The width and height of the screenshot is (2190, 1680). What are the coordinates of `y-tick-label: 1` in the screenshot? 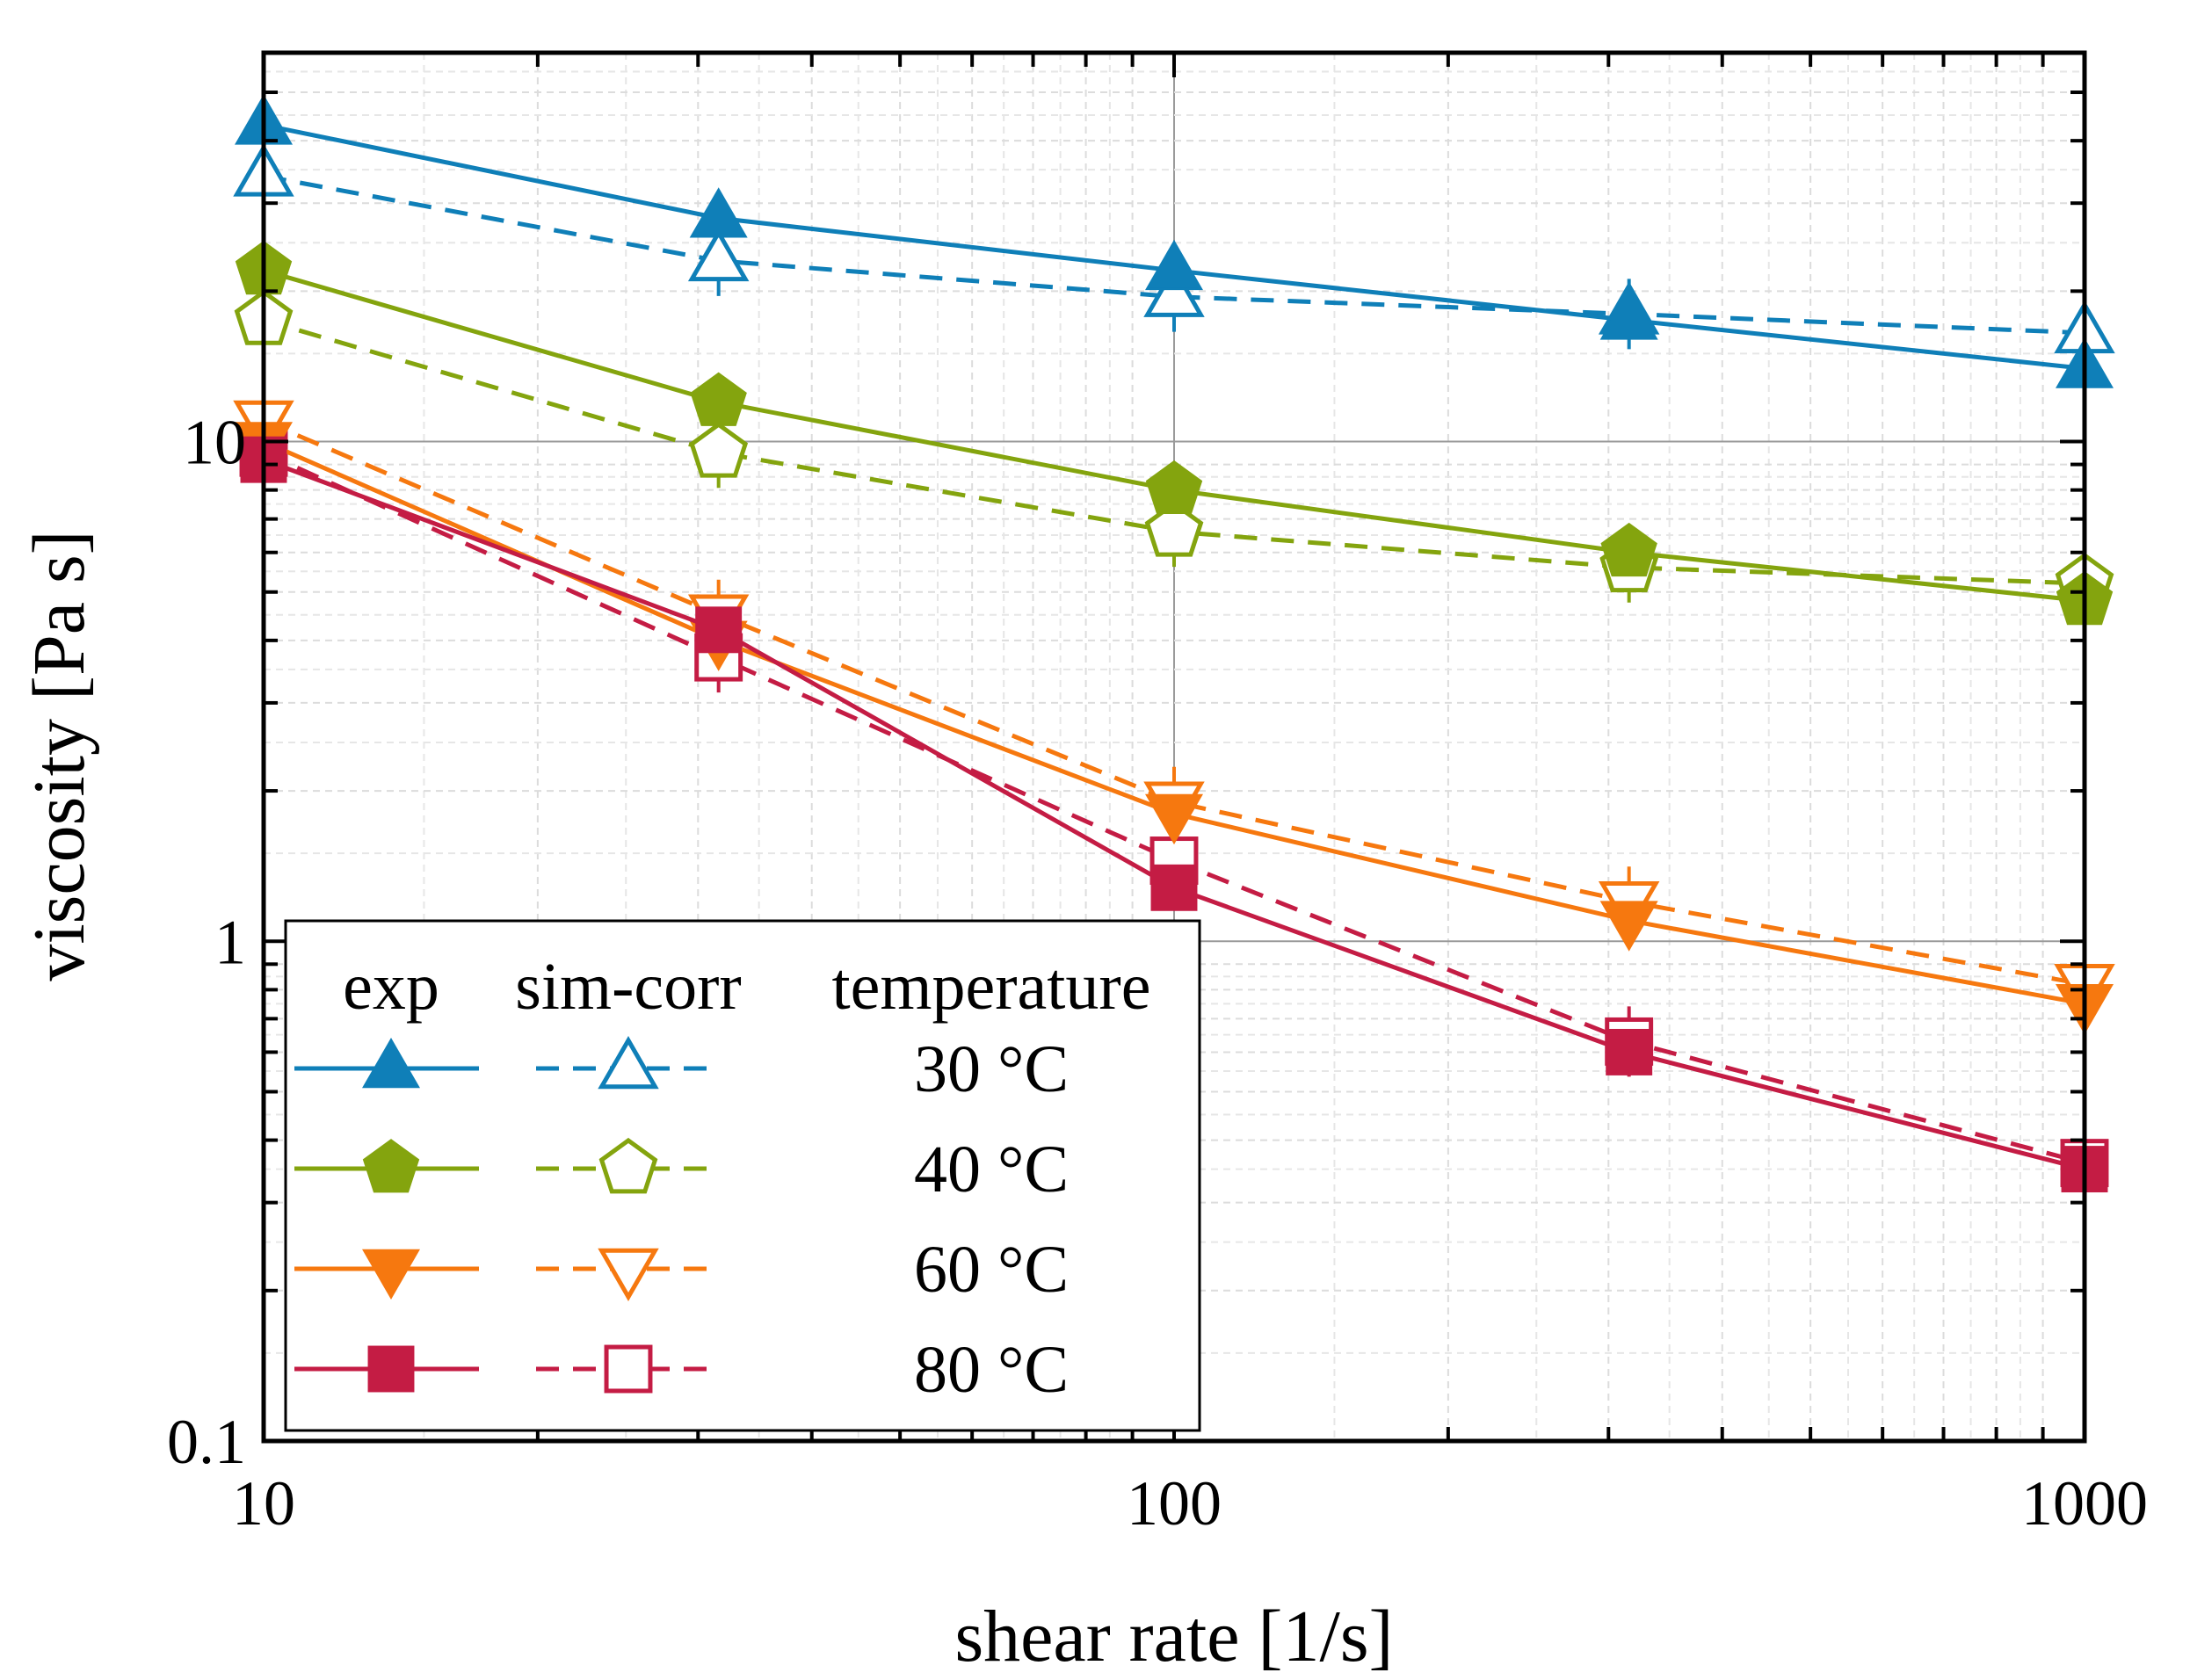 It's located at (230, 942).